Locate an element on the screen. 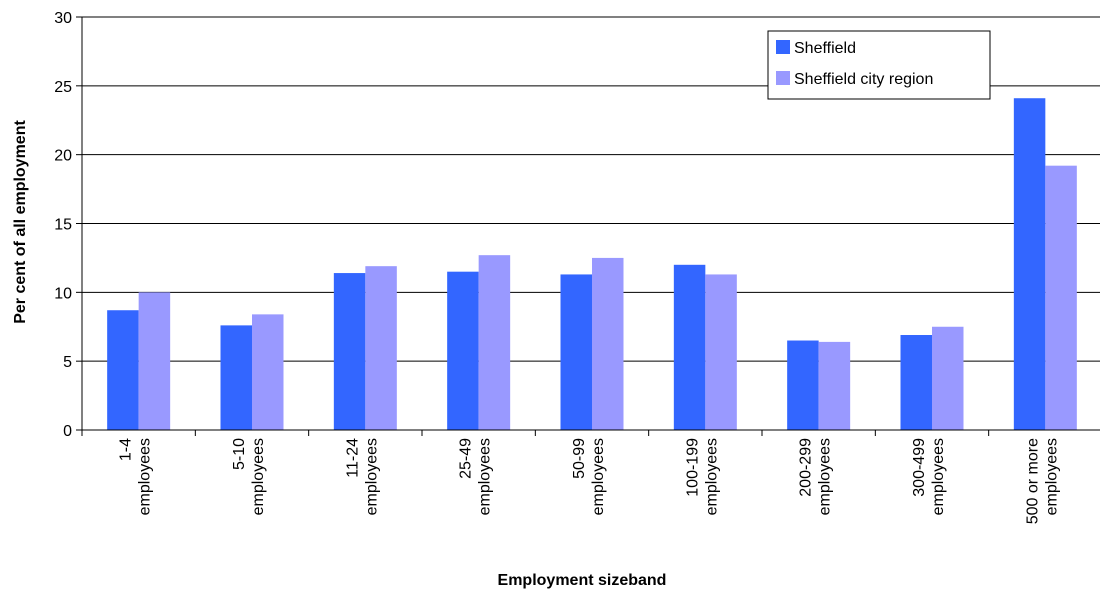 The height and width of the screenshot is (594, 1100). x-category-label: 100-199 is located at coordinates (692, 467).